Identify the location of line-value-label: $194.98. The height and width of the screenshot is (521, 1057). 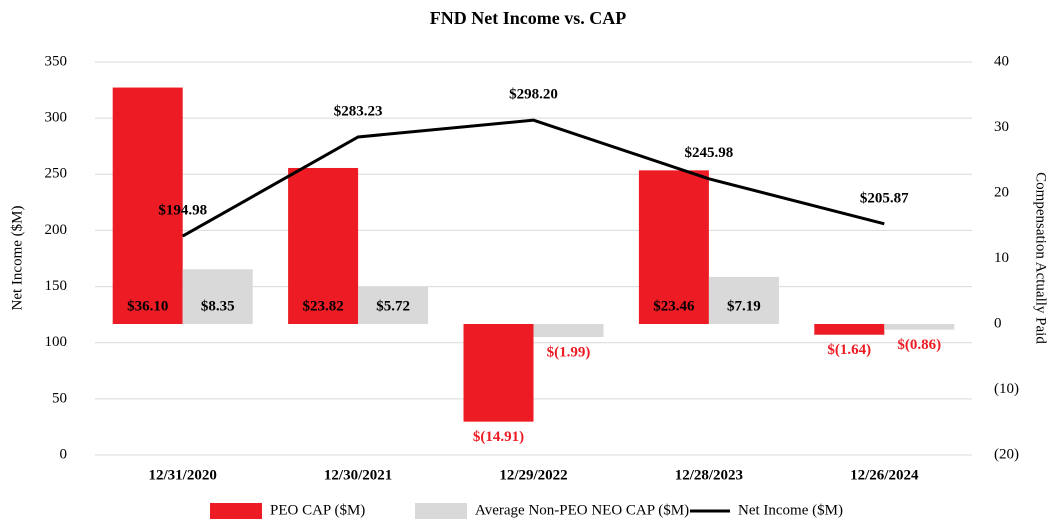
(182, 211).